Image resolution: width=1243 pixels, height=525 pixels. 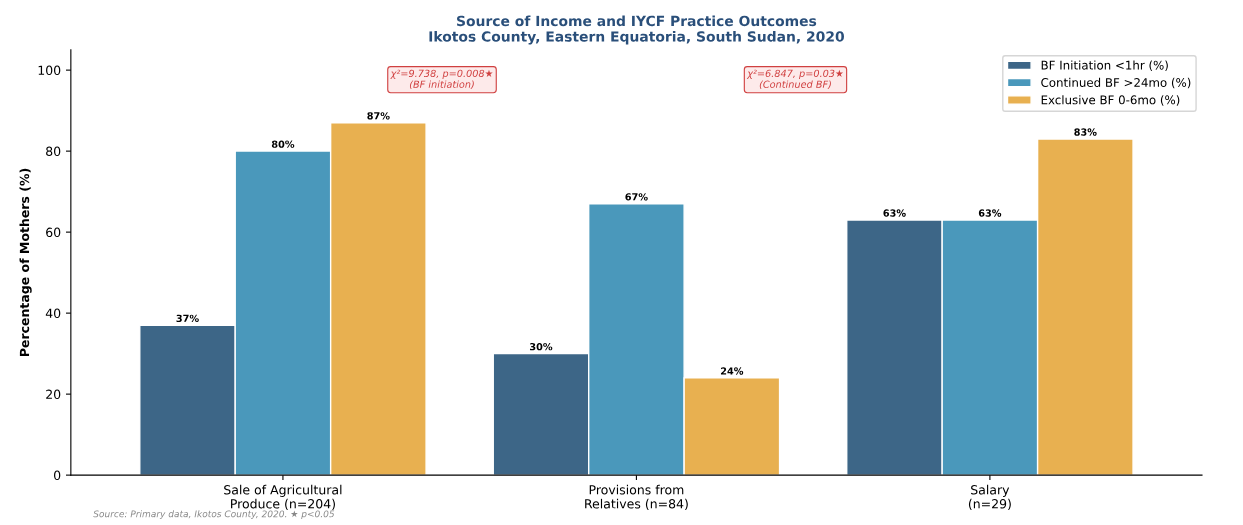 What do you see at coordinates (795, 79) in the screenshot?
I see `annotation: χ²=6.847, p=0.03★ (Continued BF)` at bounding box center [795, 79].